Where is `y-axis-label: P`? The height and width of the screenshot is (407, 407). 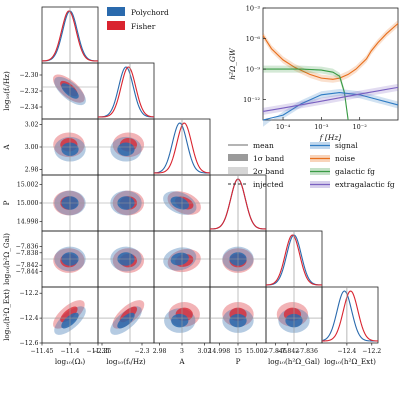
y-axis-label: P is located at coordinates (6, 202).